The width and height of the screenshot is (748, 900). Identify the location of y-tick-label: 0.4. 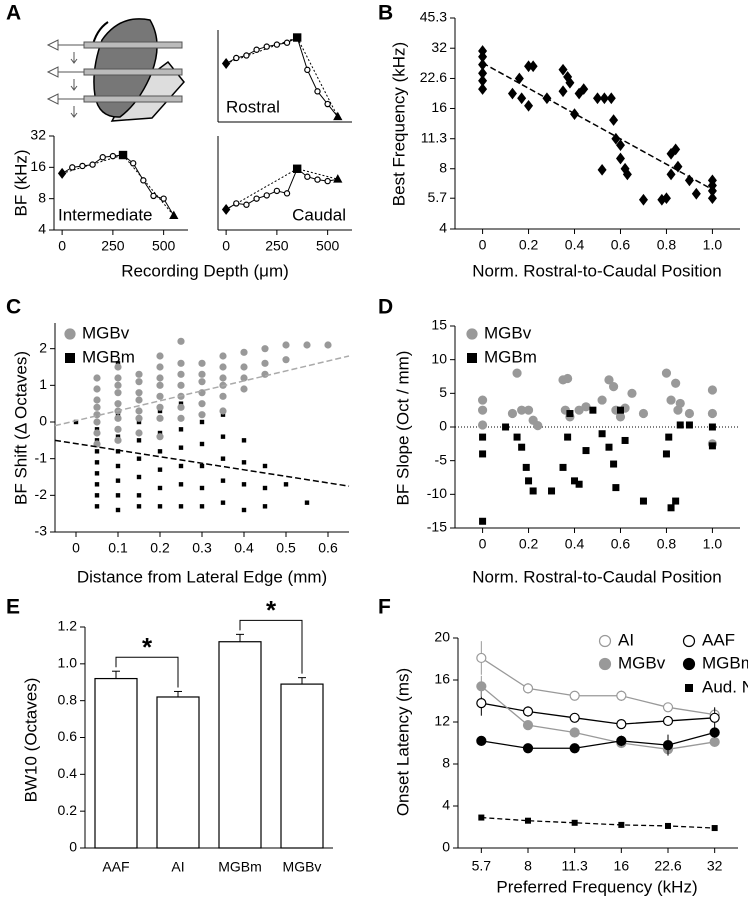
(68, 773).